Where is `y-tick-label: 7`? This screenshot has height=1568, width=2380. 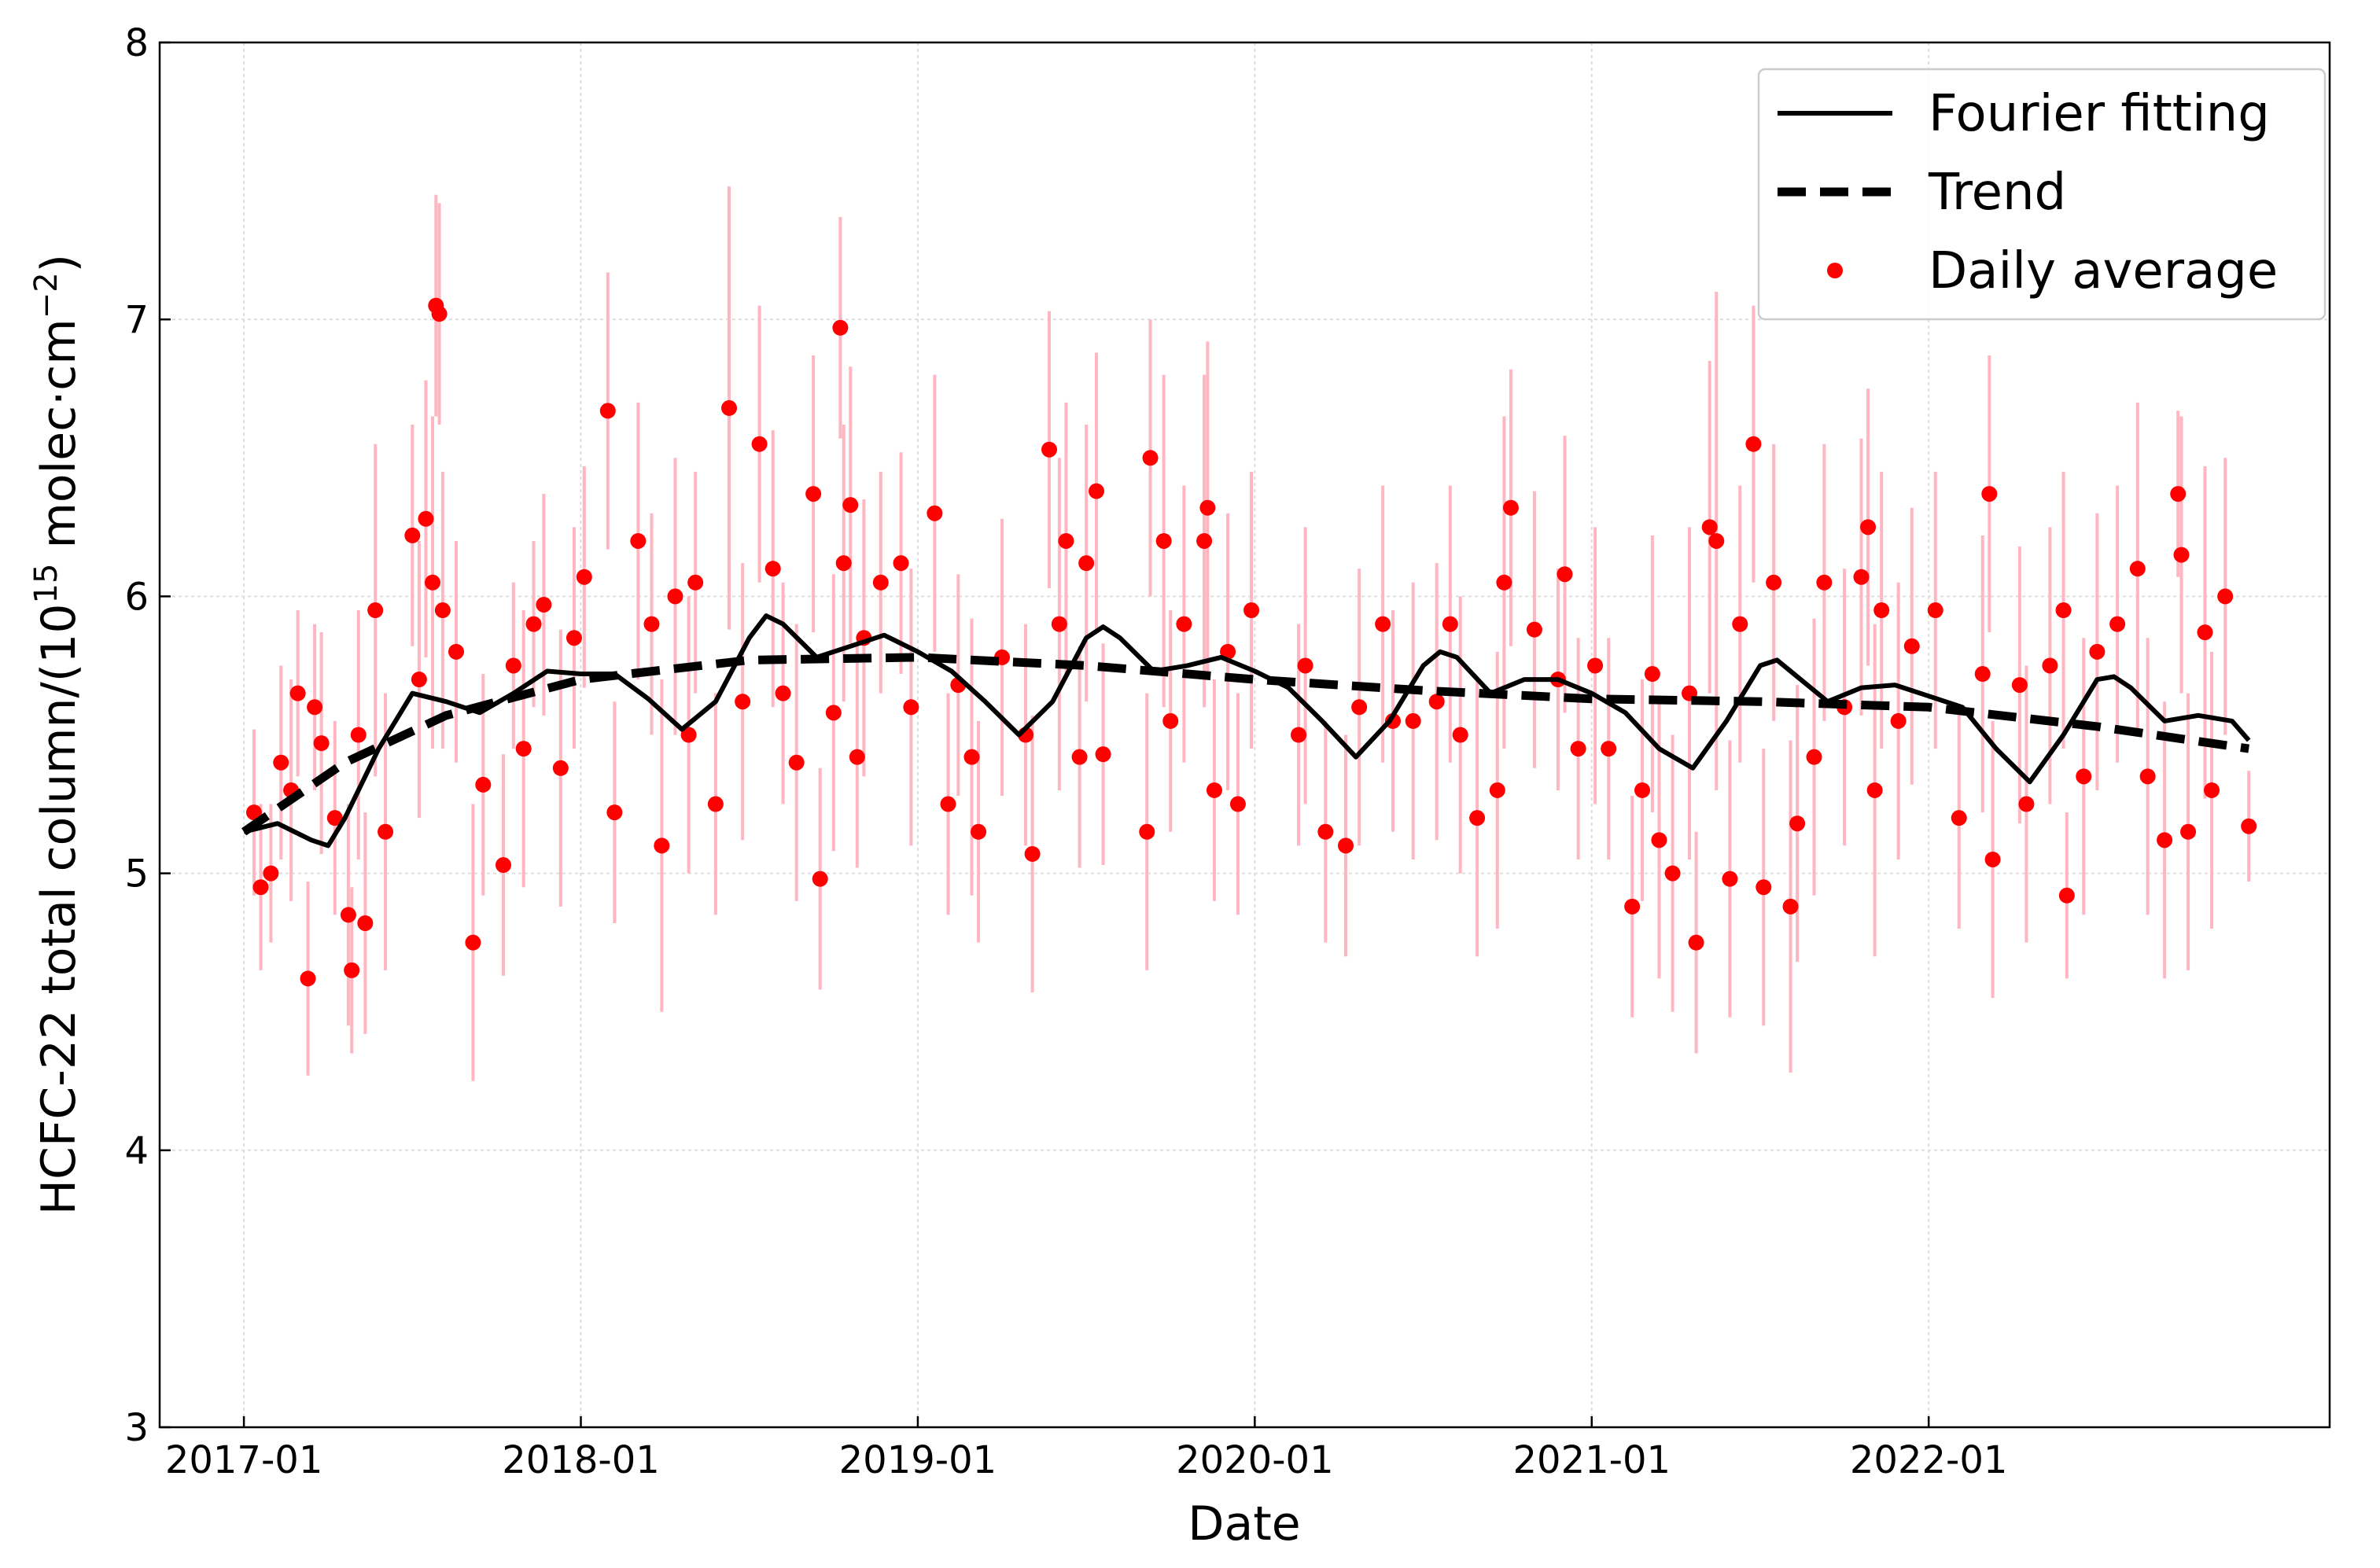
y-tick-label: 7 is located at coordinates (136, 320).